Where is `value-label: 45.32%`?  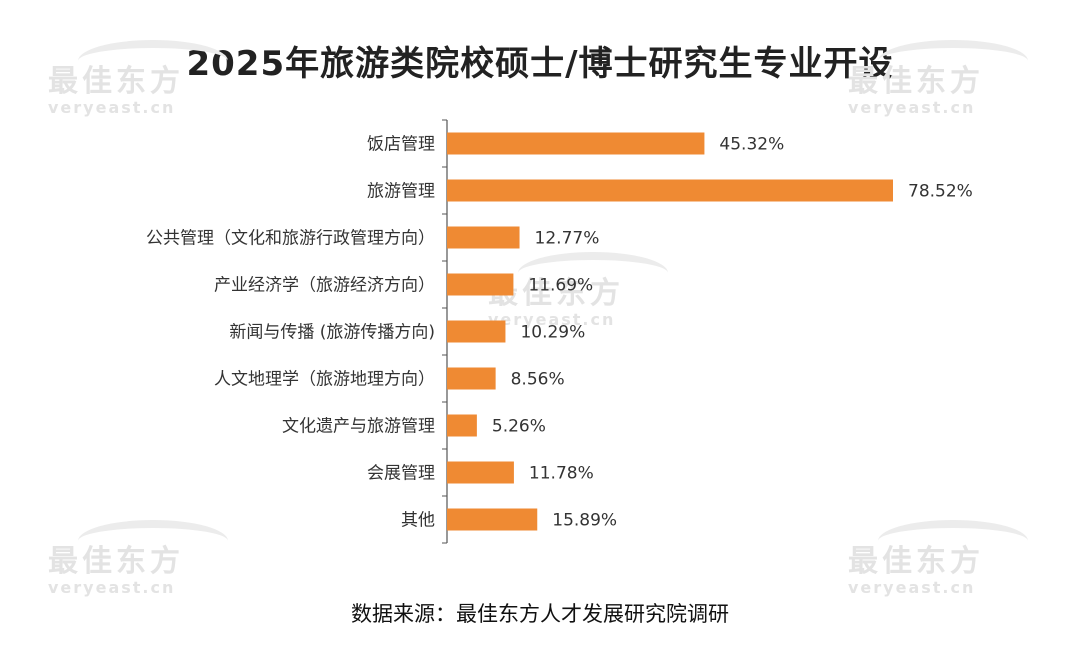
value-label: 45.32% is located at coordinates (751, 145).